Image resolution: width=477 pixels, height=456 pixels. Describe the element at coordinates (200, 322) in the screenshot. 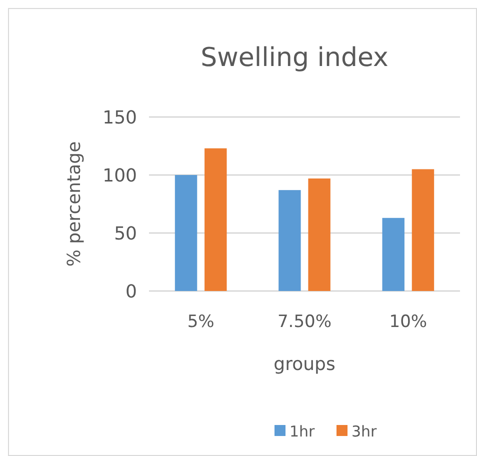

I see `x-tick-label: 5%` at that location.